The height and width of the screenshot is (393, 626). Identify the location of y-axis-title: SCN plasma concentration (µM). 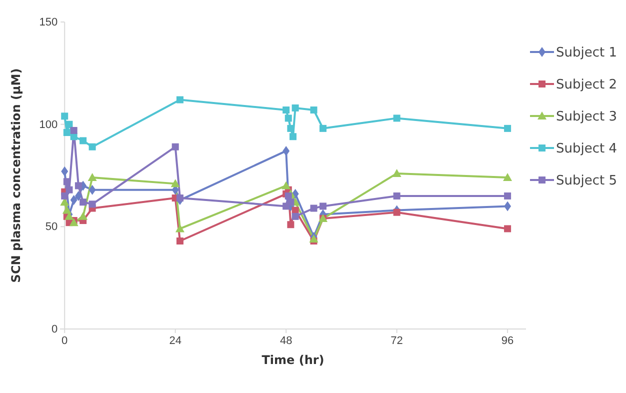
(16, 175).